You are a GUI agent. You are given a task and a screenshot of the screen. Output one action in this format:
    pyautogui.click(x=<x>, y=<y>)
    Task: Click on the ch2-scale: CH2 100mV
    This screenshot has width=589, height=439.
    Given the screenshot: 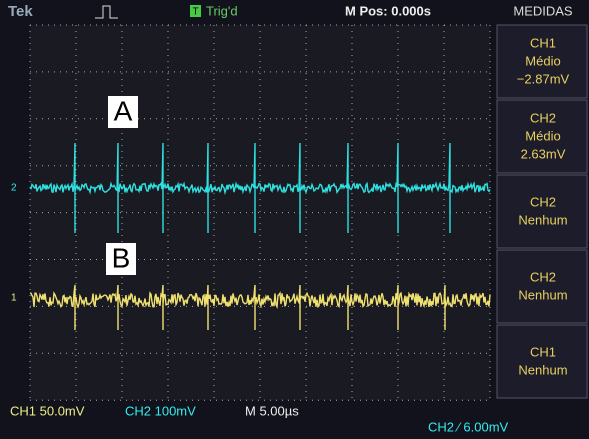 What is the action you would take?
    pyautogui.click(x=160, y=410)
    